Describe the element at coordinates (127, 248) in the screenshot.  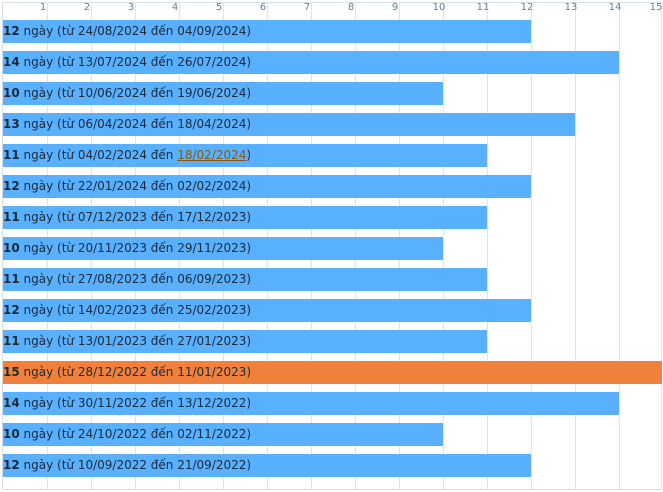
I see `bar-label-8: 10 ngày (từ 20/11/2023 đến 29/11/2023)` at that location.